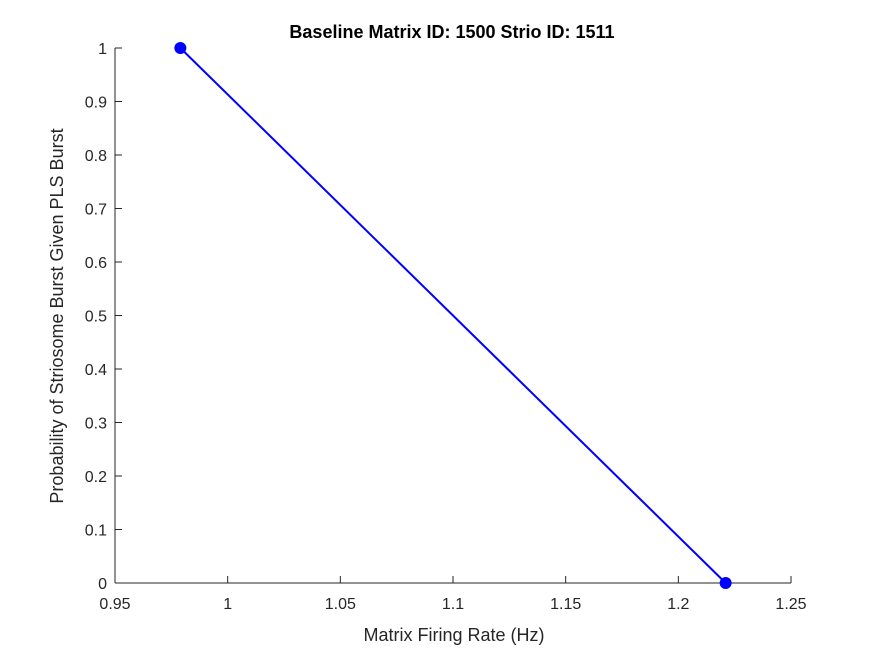  Describe the element at coordinates (114, 604) in the screenshot. I see `x-tick-label: 0.95` at that location.